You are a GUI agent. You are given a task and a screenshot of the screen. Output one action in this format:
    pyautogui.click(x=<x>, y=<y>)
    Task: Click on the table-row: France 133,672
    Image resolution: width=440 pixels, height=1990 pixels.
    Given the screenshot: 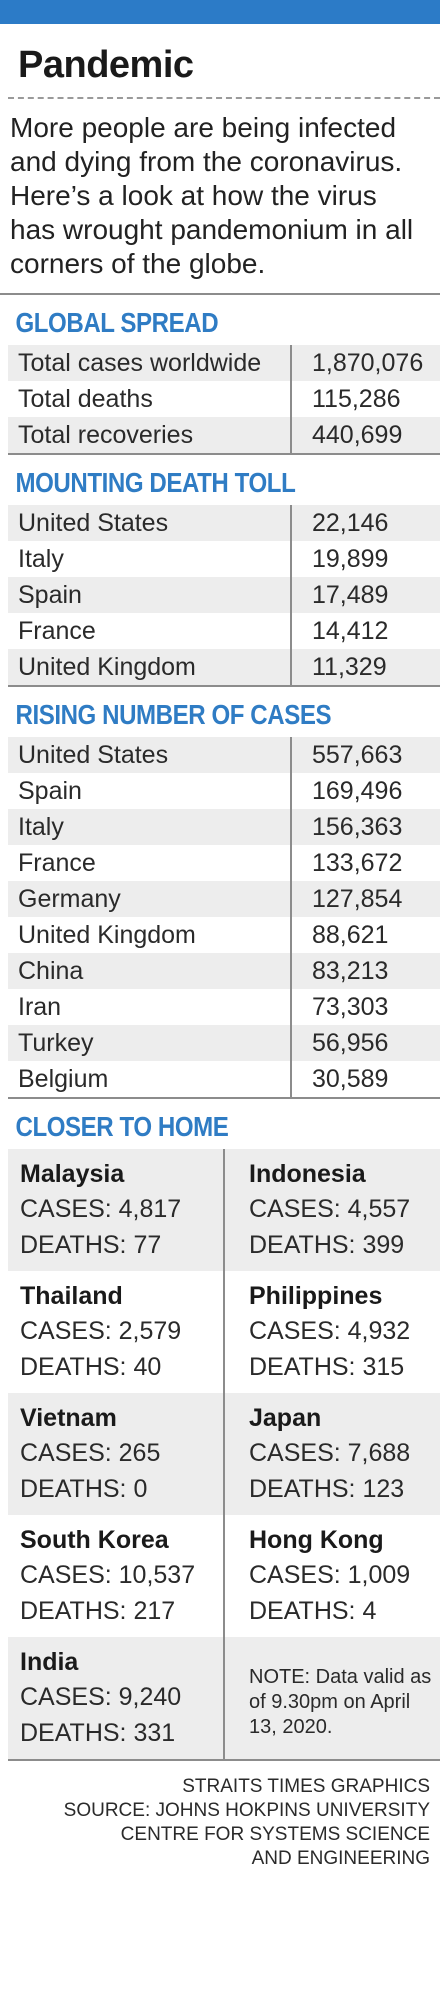 What is the action you would take?
    pyautogui.click(x=224, y=863)
    